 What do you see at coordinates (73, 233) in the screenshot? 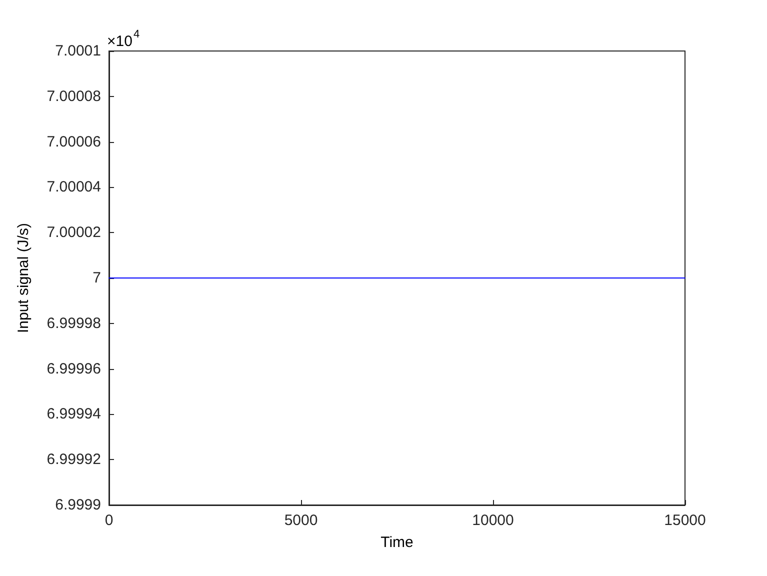
I see `y-tick-label: 7.00002` at bounding box center [73, 233].